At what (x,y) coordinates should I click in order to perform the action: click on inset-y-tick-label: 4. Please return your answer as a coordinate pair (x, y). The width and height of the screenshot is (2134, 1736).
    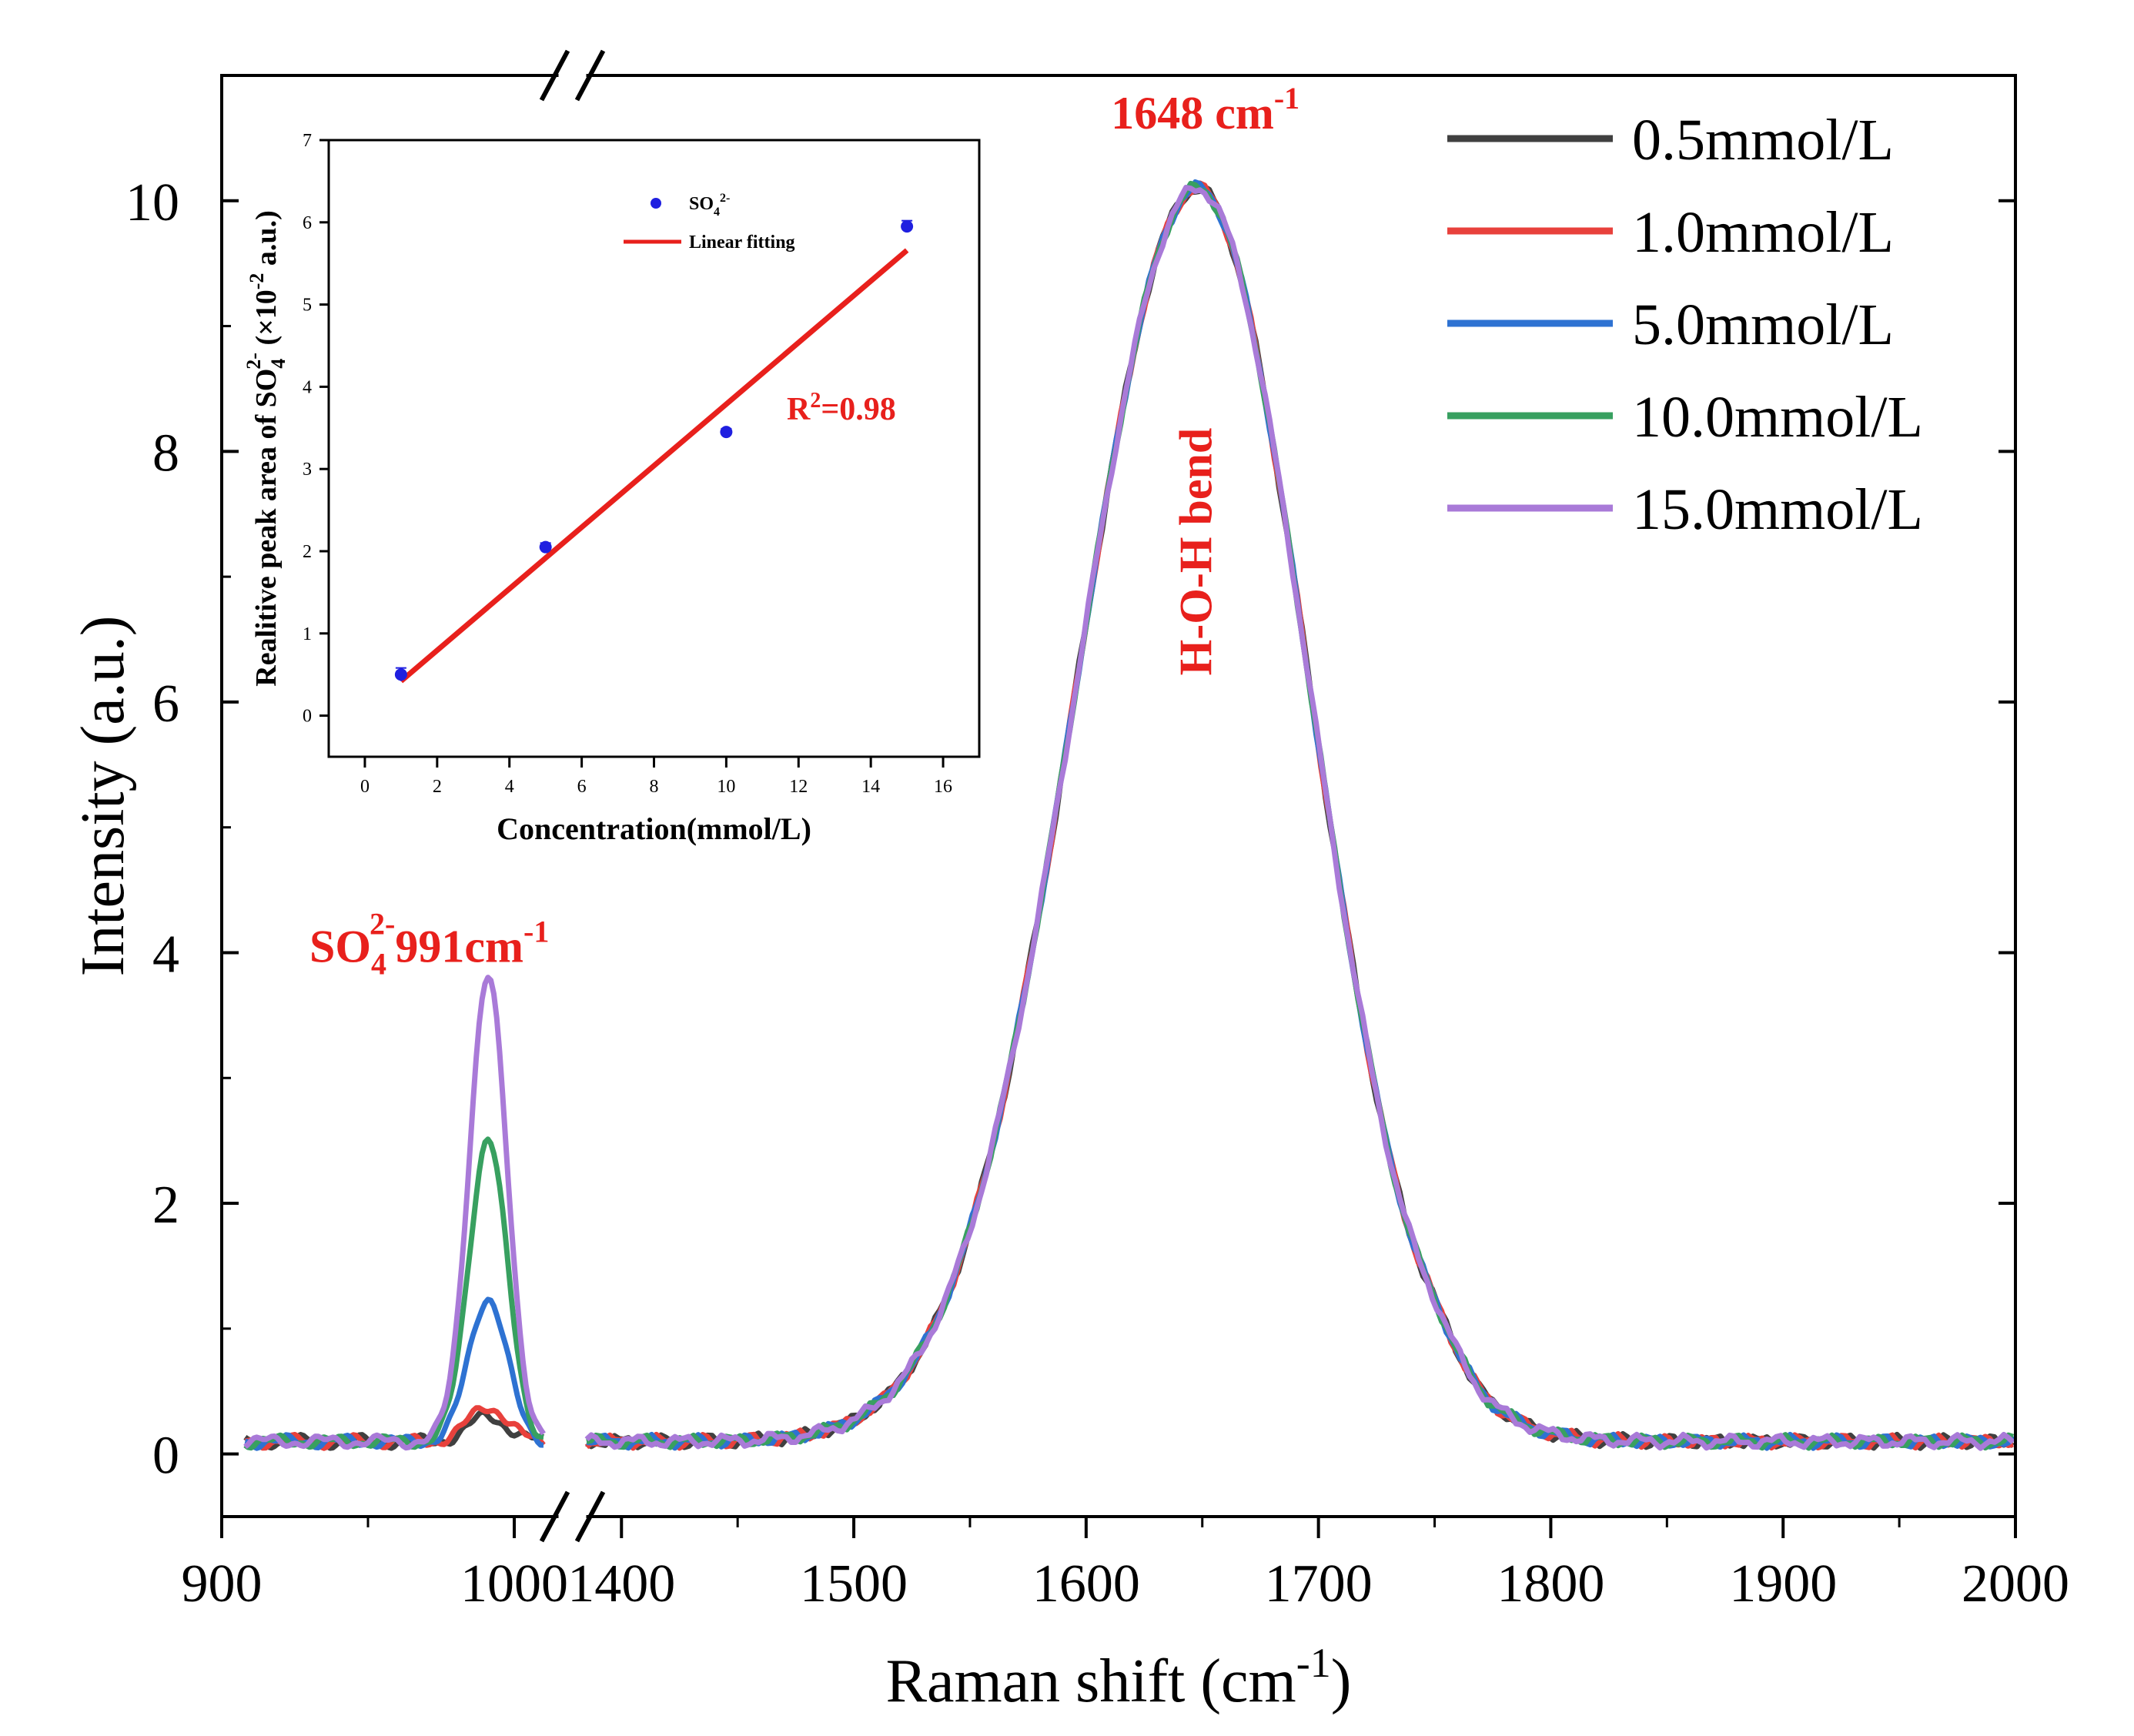
    Looking at the image, I should click on (308, 387).